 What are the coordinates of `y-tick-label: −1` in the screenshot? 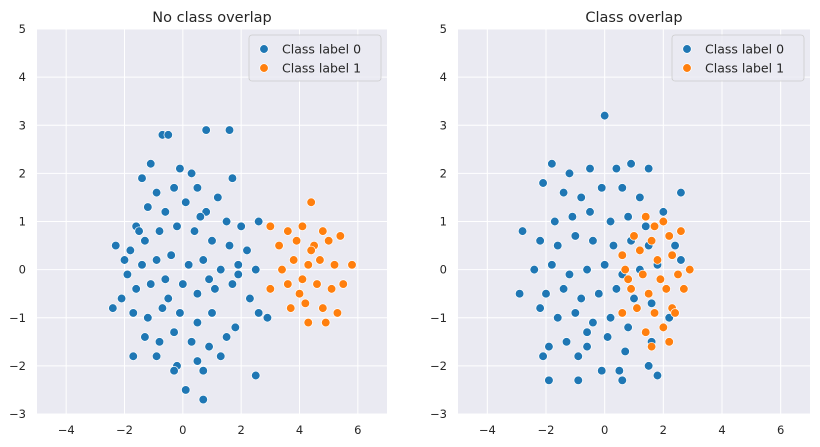 It's located at (438, 318).